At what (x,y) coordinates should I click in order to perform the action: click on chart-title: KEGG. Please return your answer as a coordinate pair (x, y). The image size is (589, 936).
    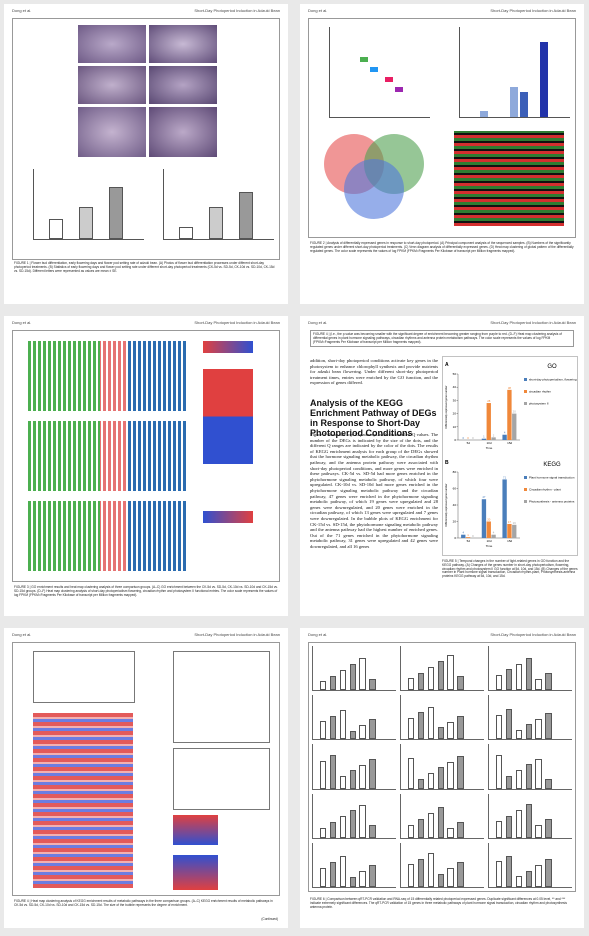
    Looking at the image, I should click on (552, 465).